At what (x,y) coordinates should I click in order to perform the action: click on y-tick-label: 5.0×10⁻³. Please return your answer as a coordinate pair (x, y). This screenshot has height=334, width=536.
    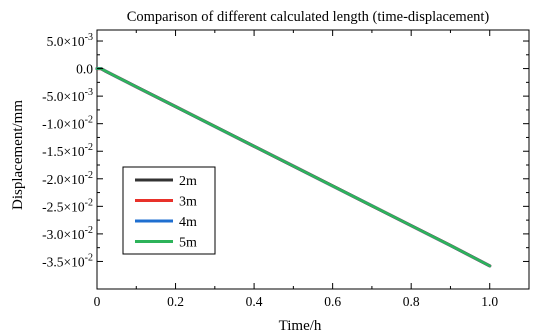
    Looking at the image, I should click on (70, 40).